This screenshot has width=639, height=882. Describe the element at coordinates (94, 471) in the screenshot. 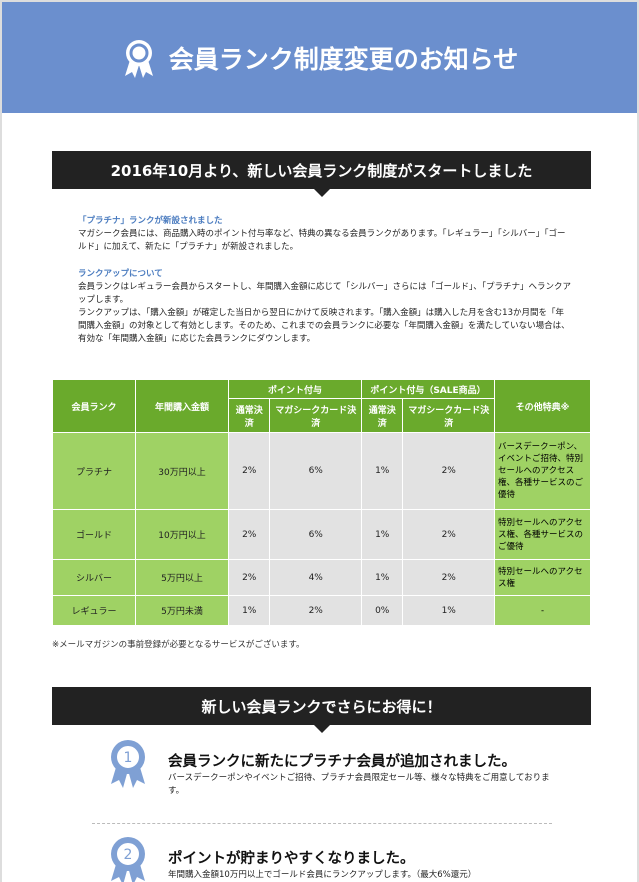

I see `cell: プラチナ` at that location.